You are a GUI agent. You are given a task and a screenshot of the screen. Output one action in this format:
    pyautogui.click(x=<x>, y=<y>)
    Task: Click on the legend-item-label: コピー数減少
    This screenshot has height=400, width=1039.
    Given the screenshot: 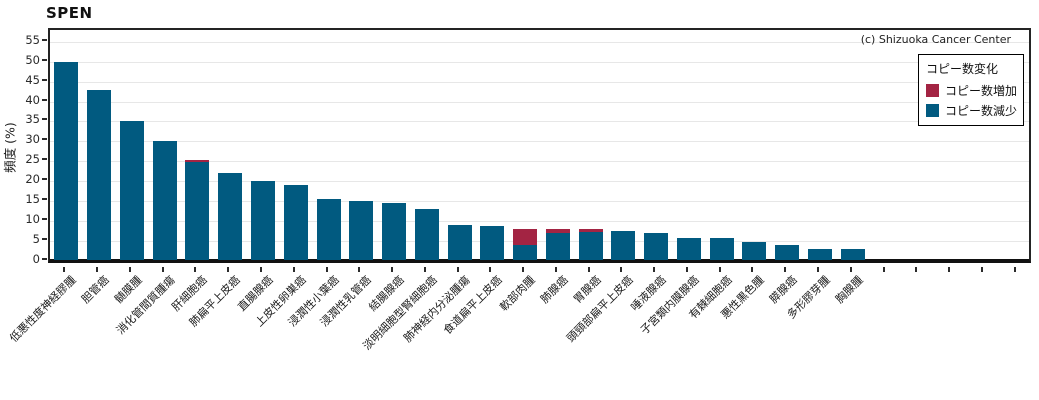 What is the action you would take?
    pyautogui.click(x=981, y=111)
    